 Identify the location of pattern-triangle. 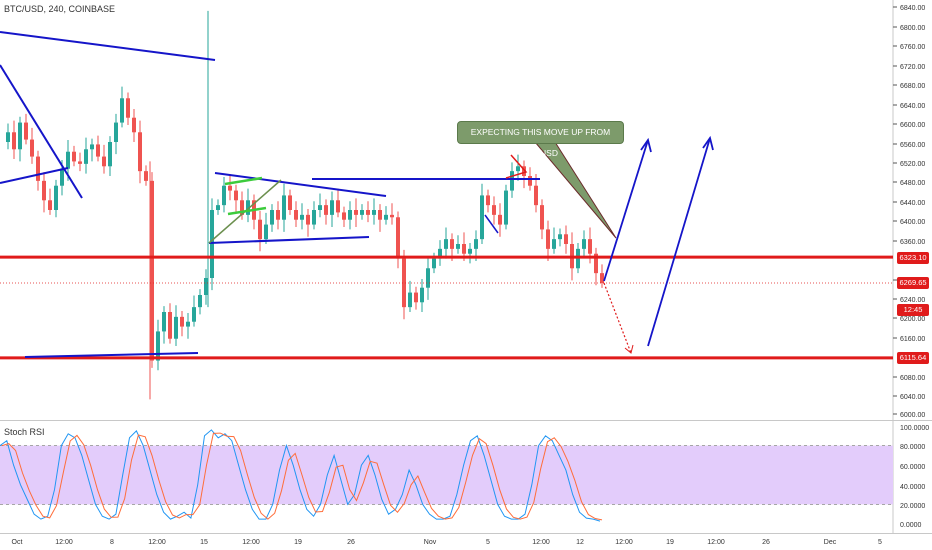
(516, 166).